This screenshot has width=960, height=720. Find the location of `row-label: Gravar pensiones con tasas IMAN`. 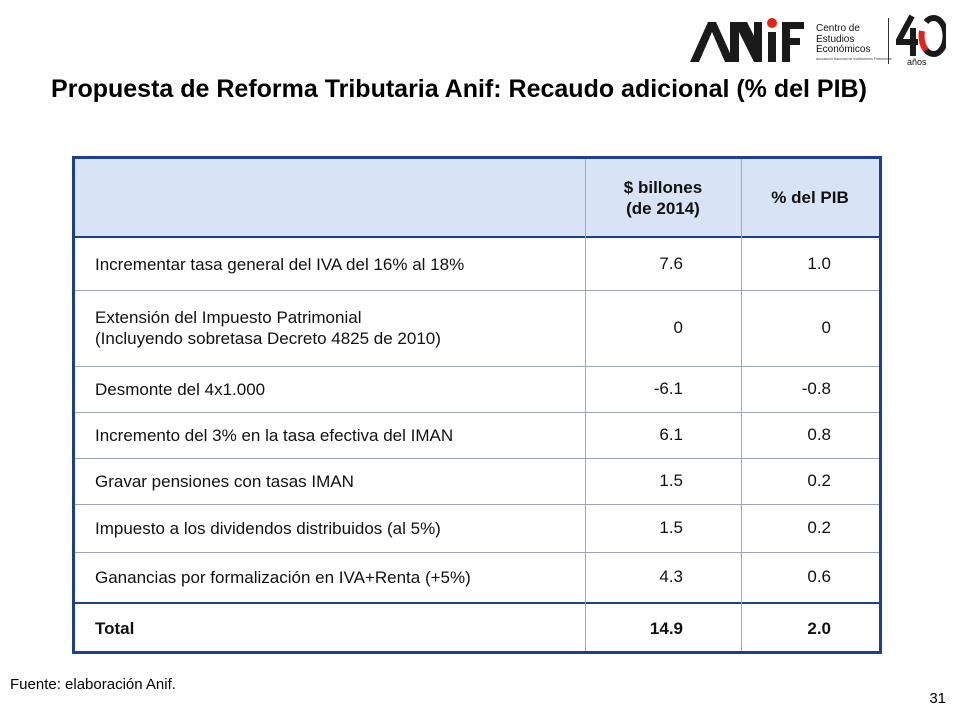

row-label: Gravar pensiones con tasas IMAN is located at coordinates (224, 481).